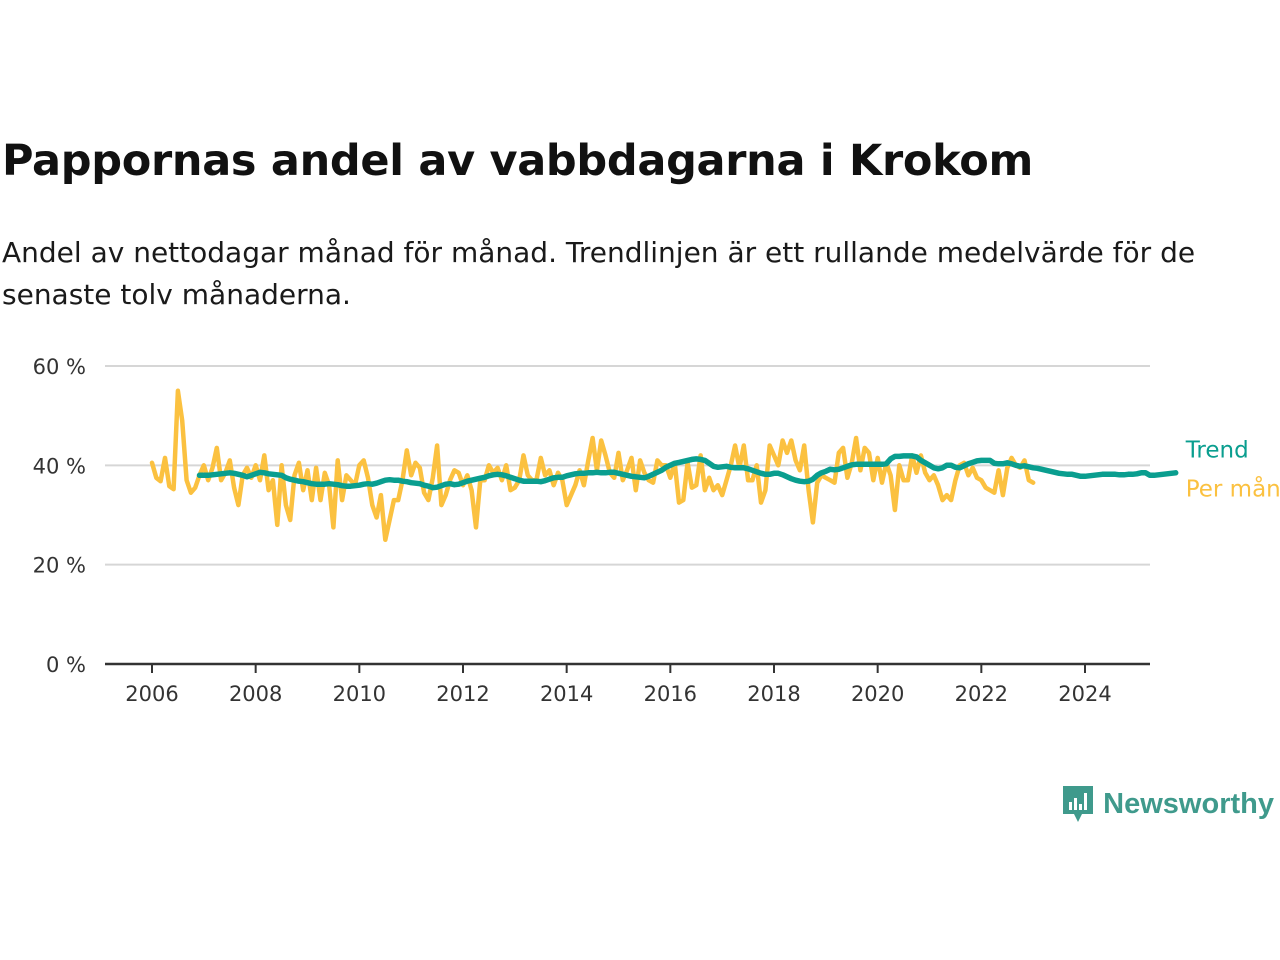 Image resolution: width=1280 pixels, height=960 pixels. I want to click on y-tick-label: 0 %, so click(66, 665).